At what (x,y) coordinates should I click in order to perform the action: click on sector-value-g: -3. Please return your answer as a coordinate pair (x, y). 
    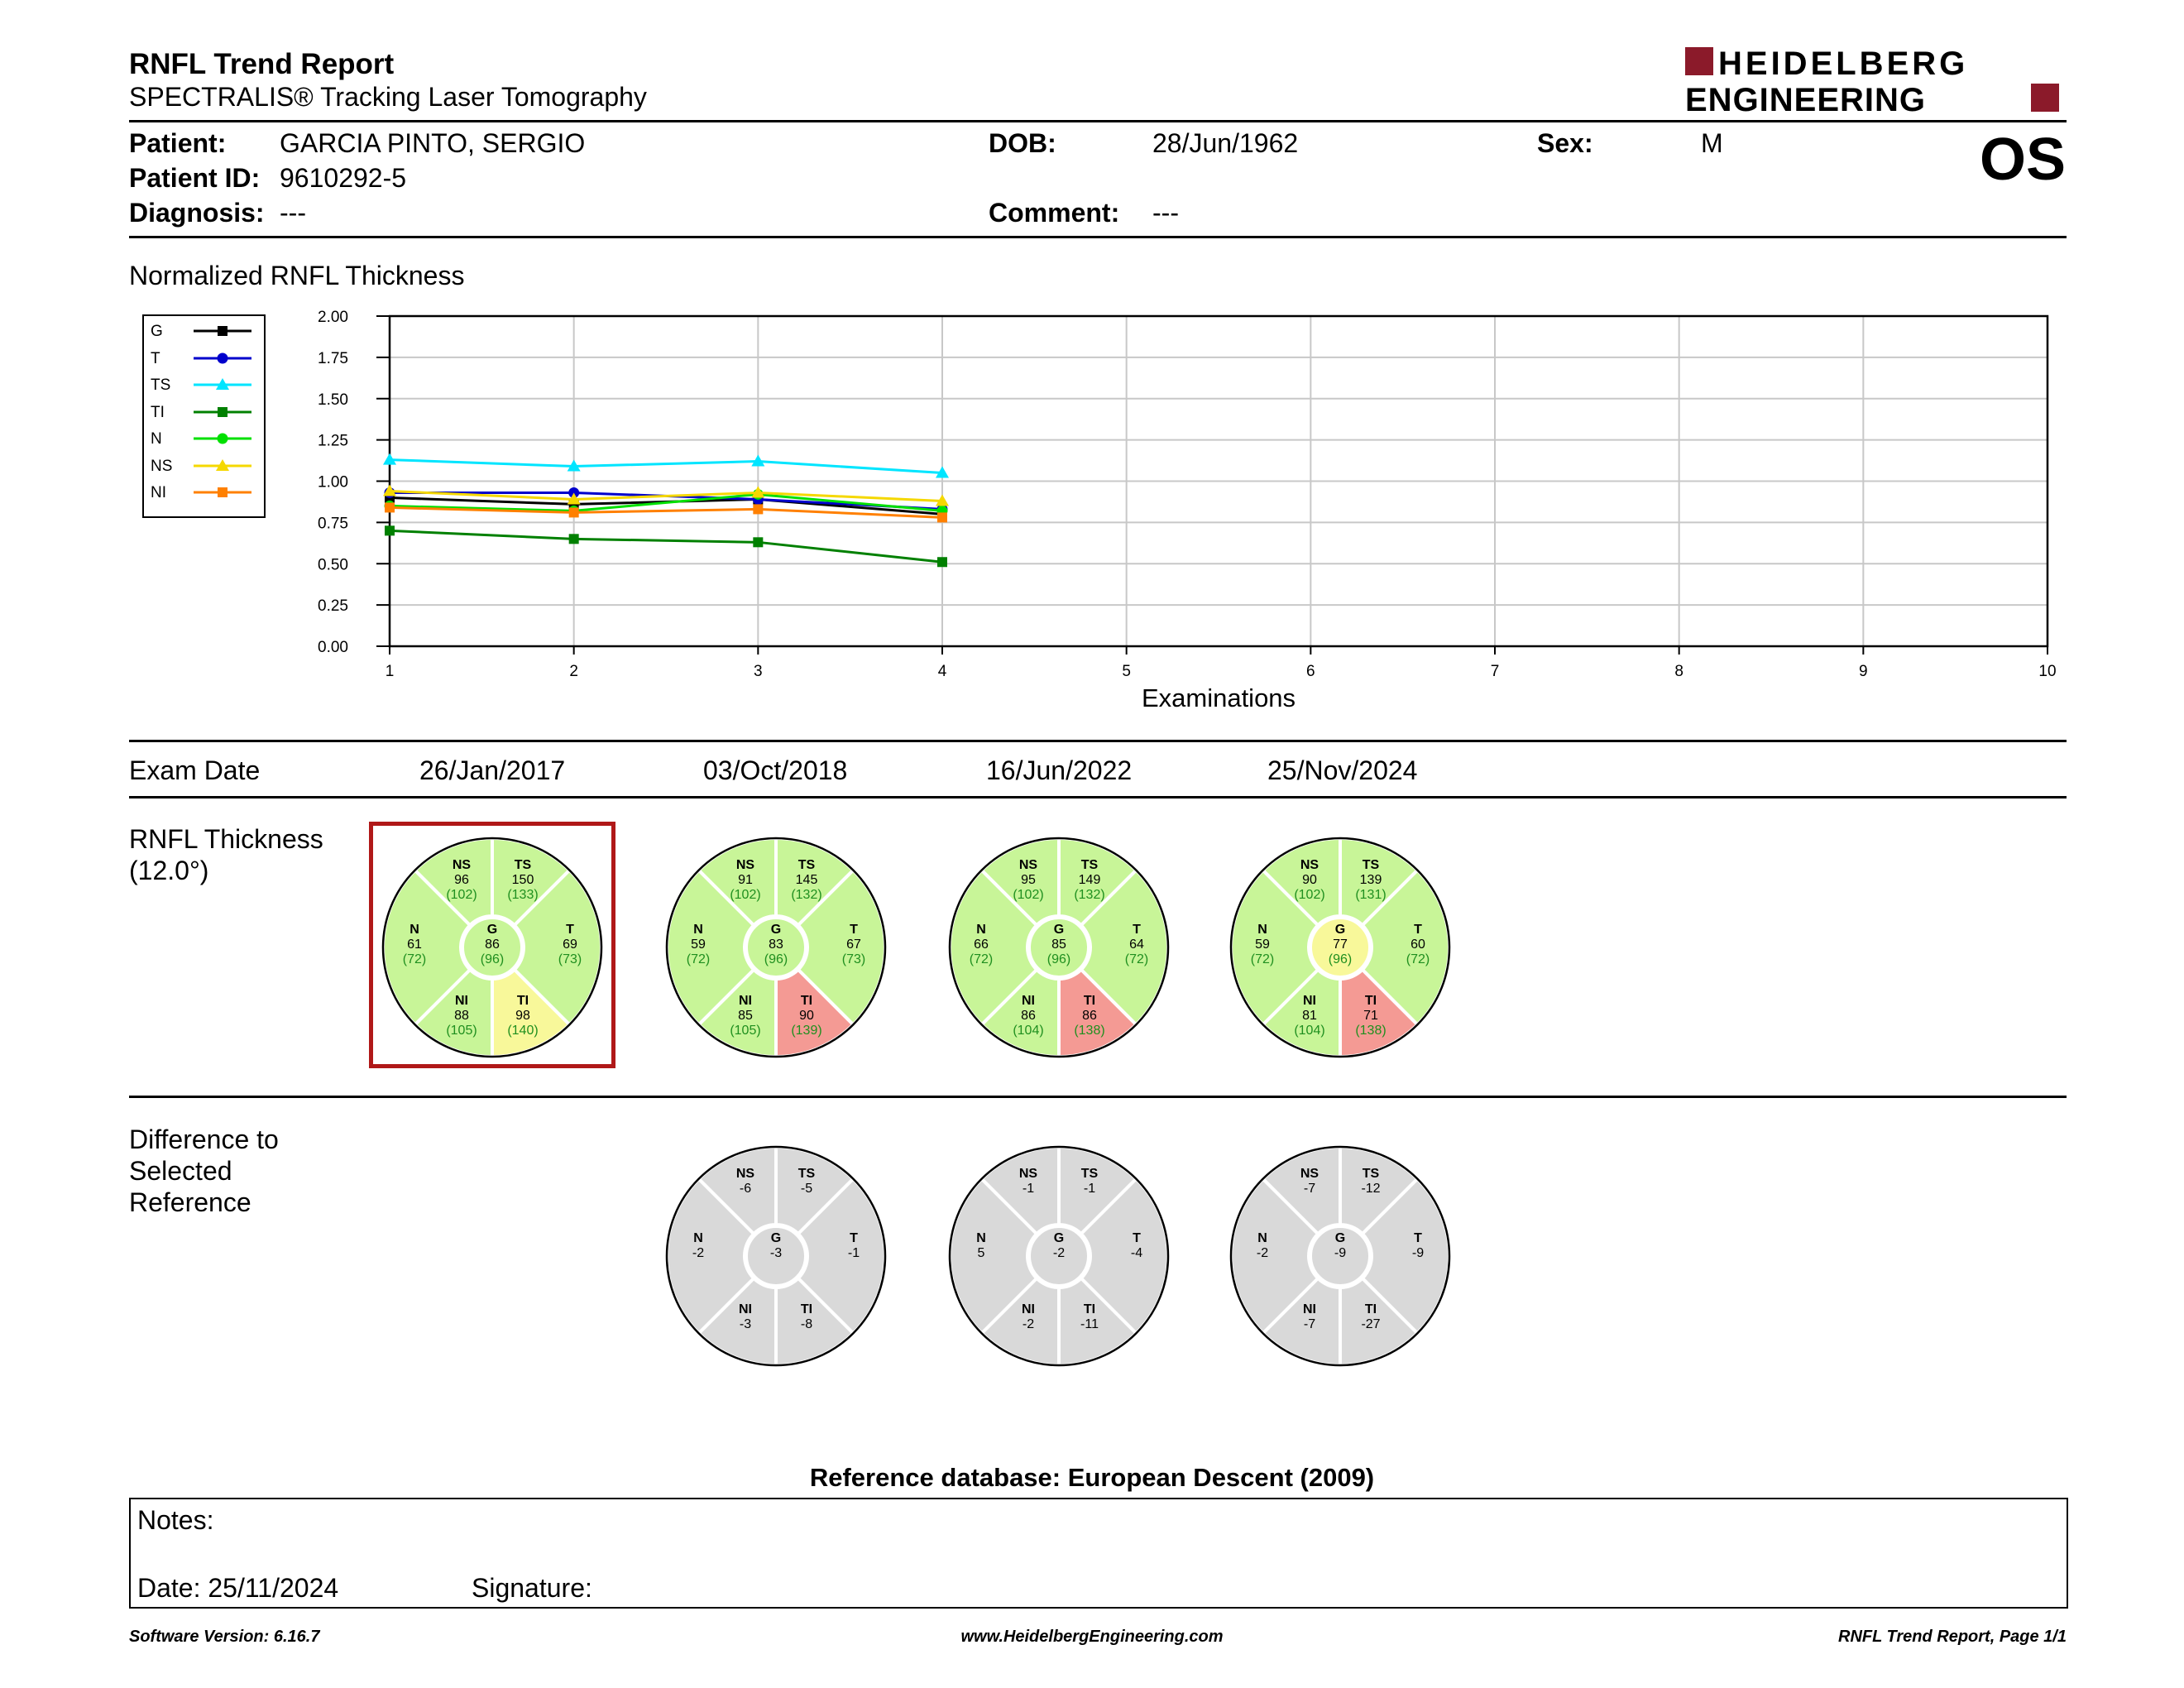
    Looking at the image, I should click on (776, 1253).